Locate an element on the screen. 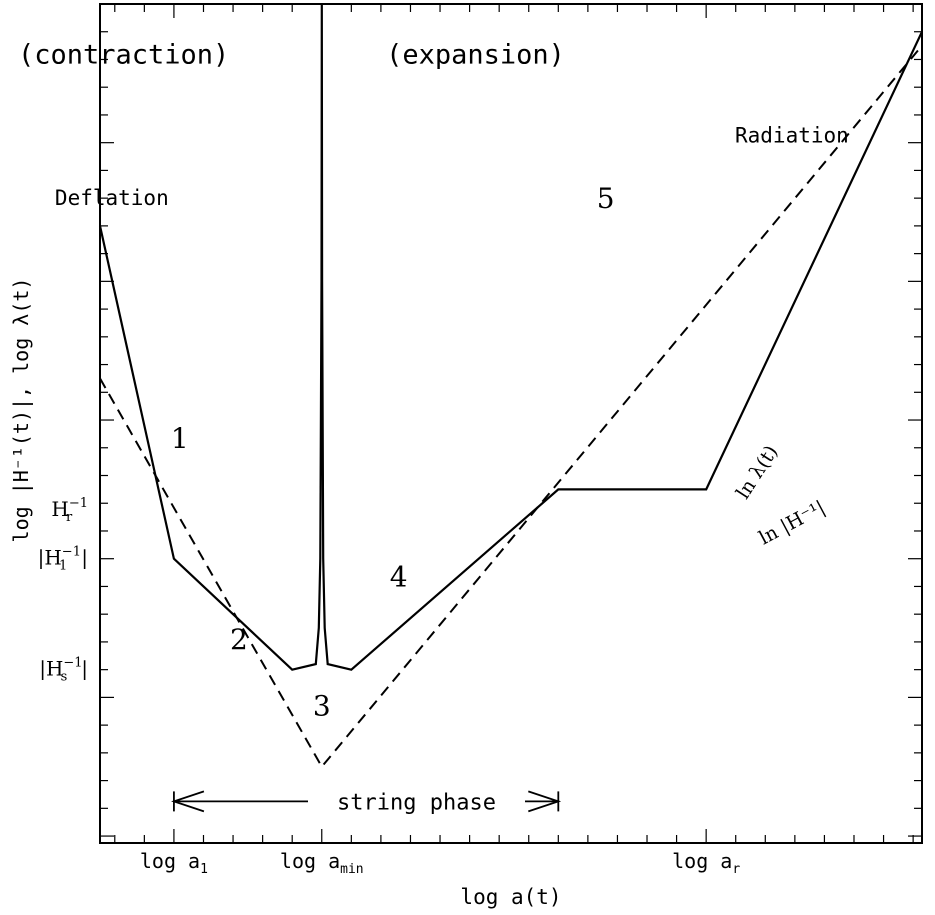 The height and width of the screenshot is (915, 935). arrow-label: string phase is located at coordinates (416, 802).